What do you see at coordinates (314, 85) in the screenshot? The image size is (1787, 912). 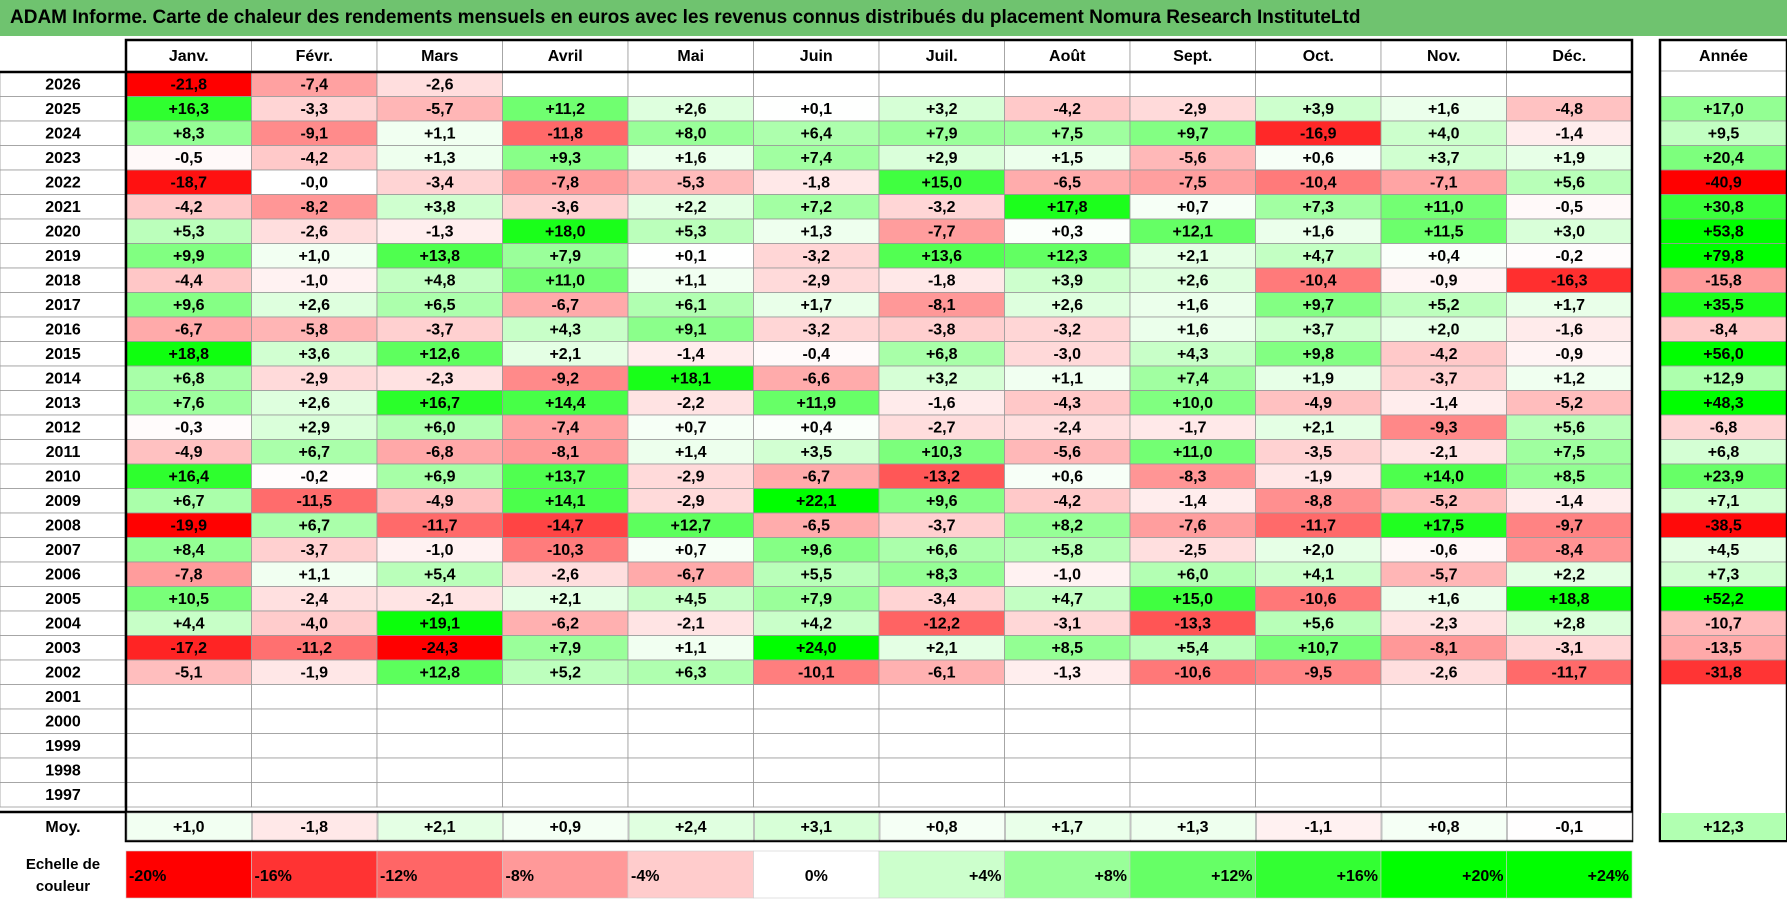 I see `heatmap-cell-value: -7,4` at bounding box center [314, 85].